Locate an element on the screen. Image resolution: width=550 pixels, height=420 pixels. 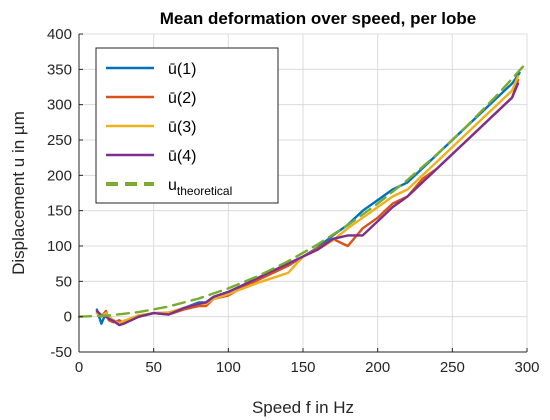
y-tick-label: 50 is located at coordinates (63, 281).